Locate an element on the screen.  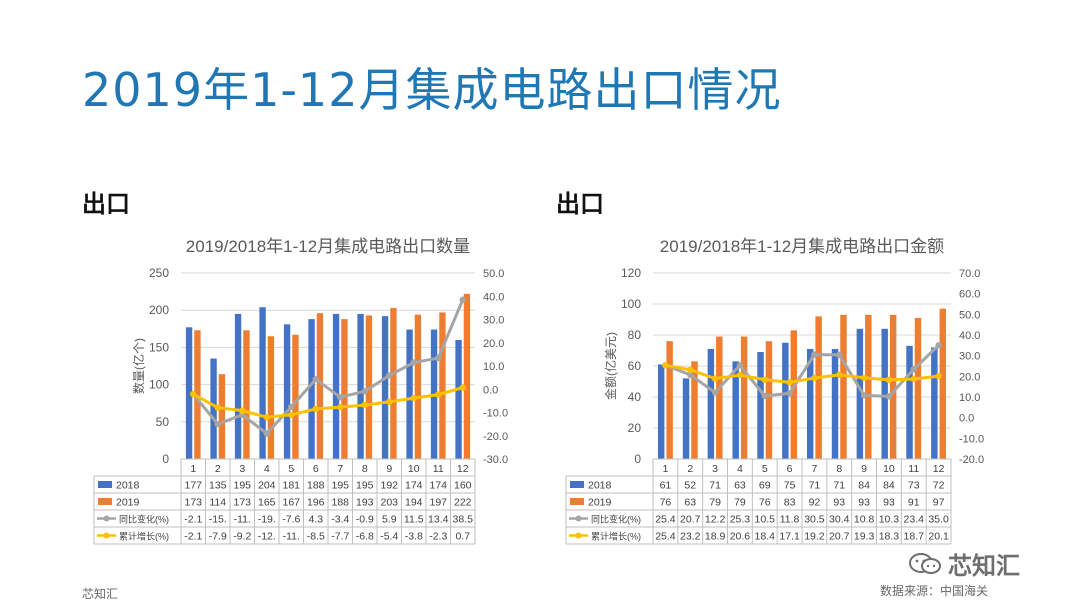
data-label: 38.5 is located at coordinates (463, 520).